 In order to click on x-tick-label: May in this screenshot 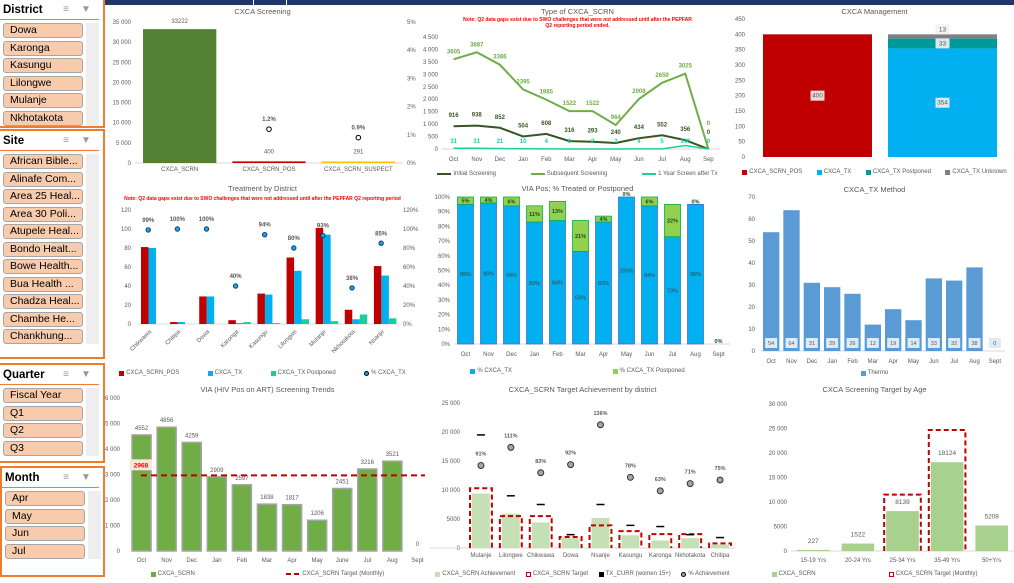, I will do `click(615, 160)`.